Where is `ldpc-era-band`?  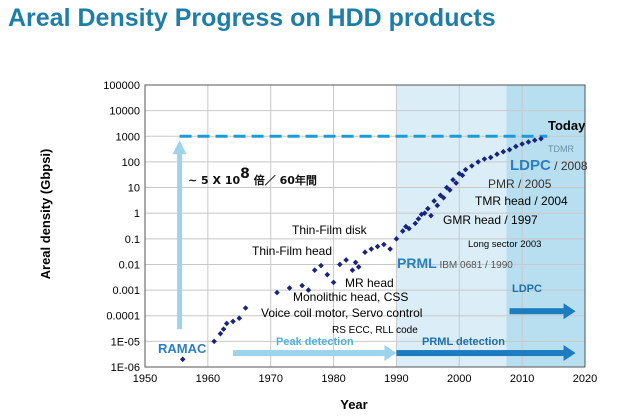 ldpc-era-band is located at coordinates (545, 226).